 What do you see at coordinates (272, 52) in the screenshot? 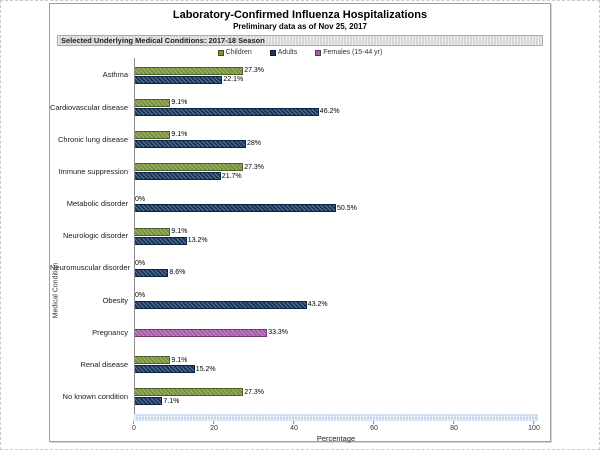
I see `legend-swatch-adults` at bounding box center [272, 52].